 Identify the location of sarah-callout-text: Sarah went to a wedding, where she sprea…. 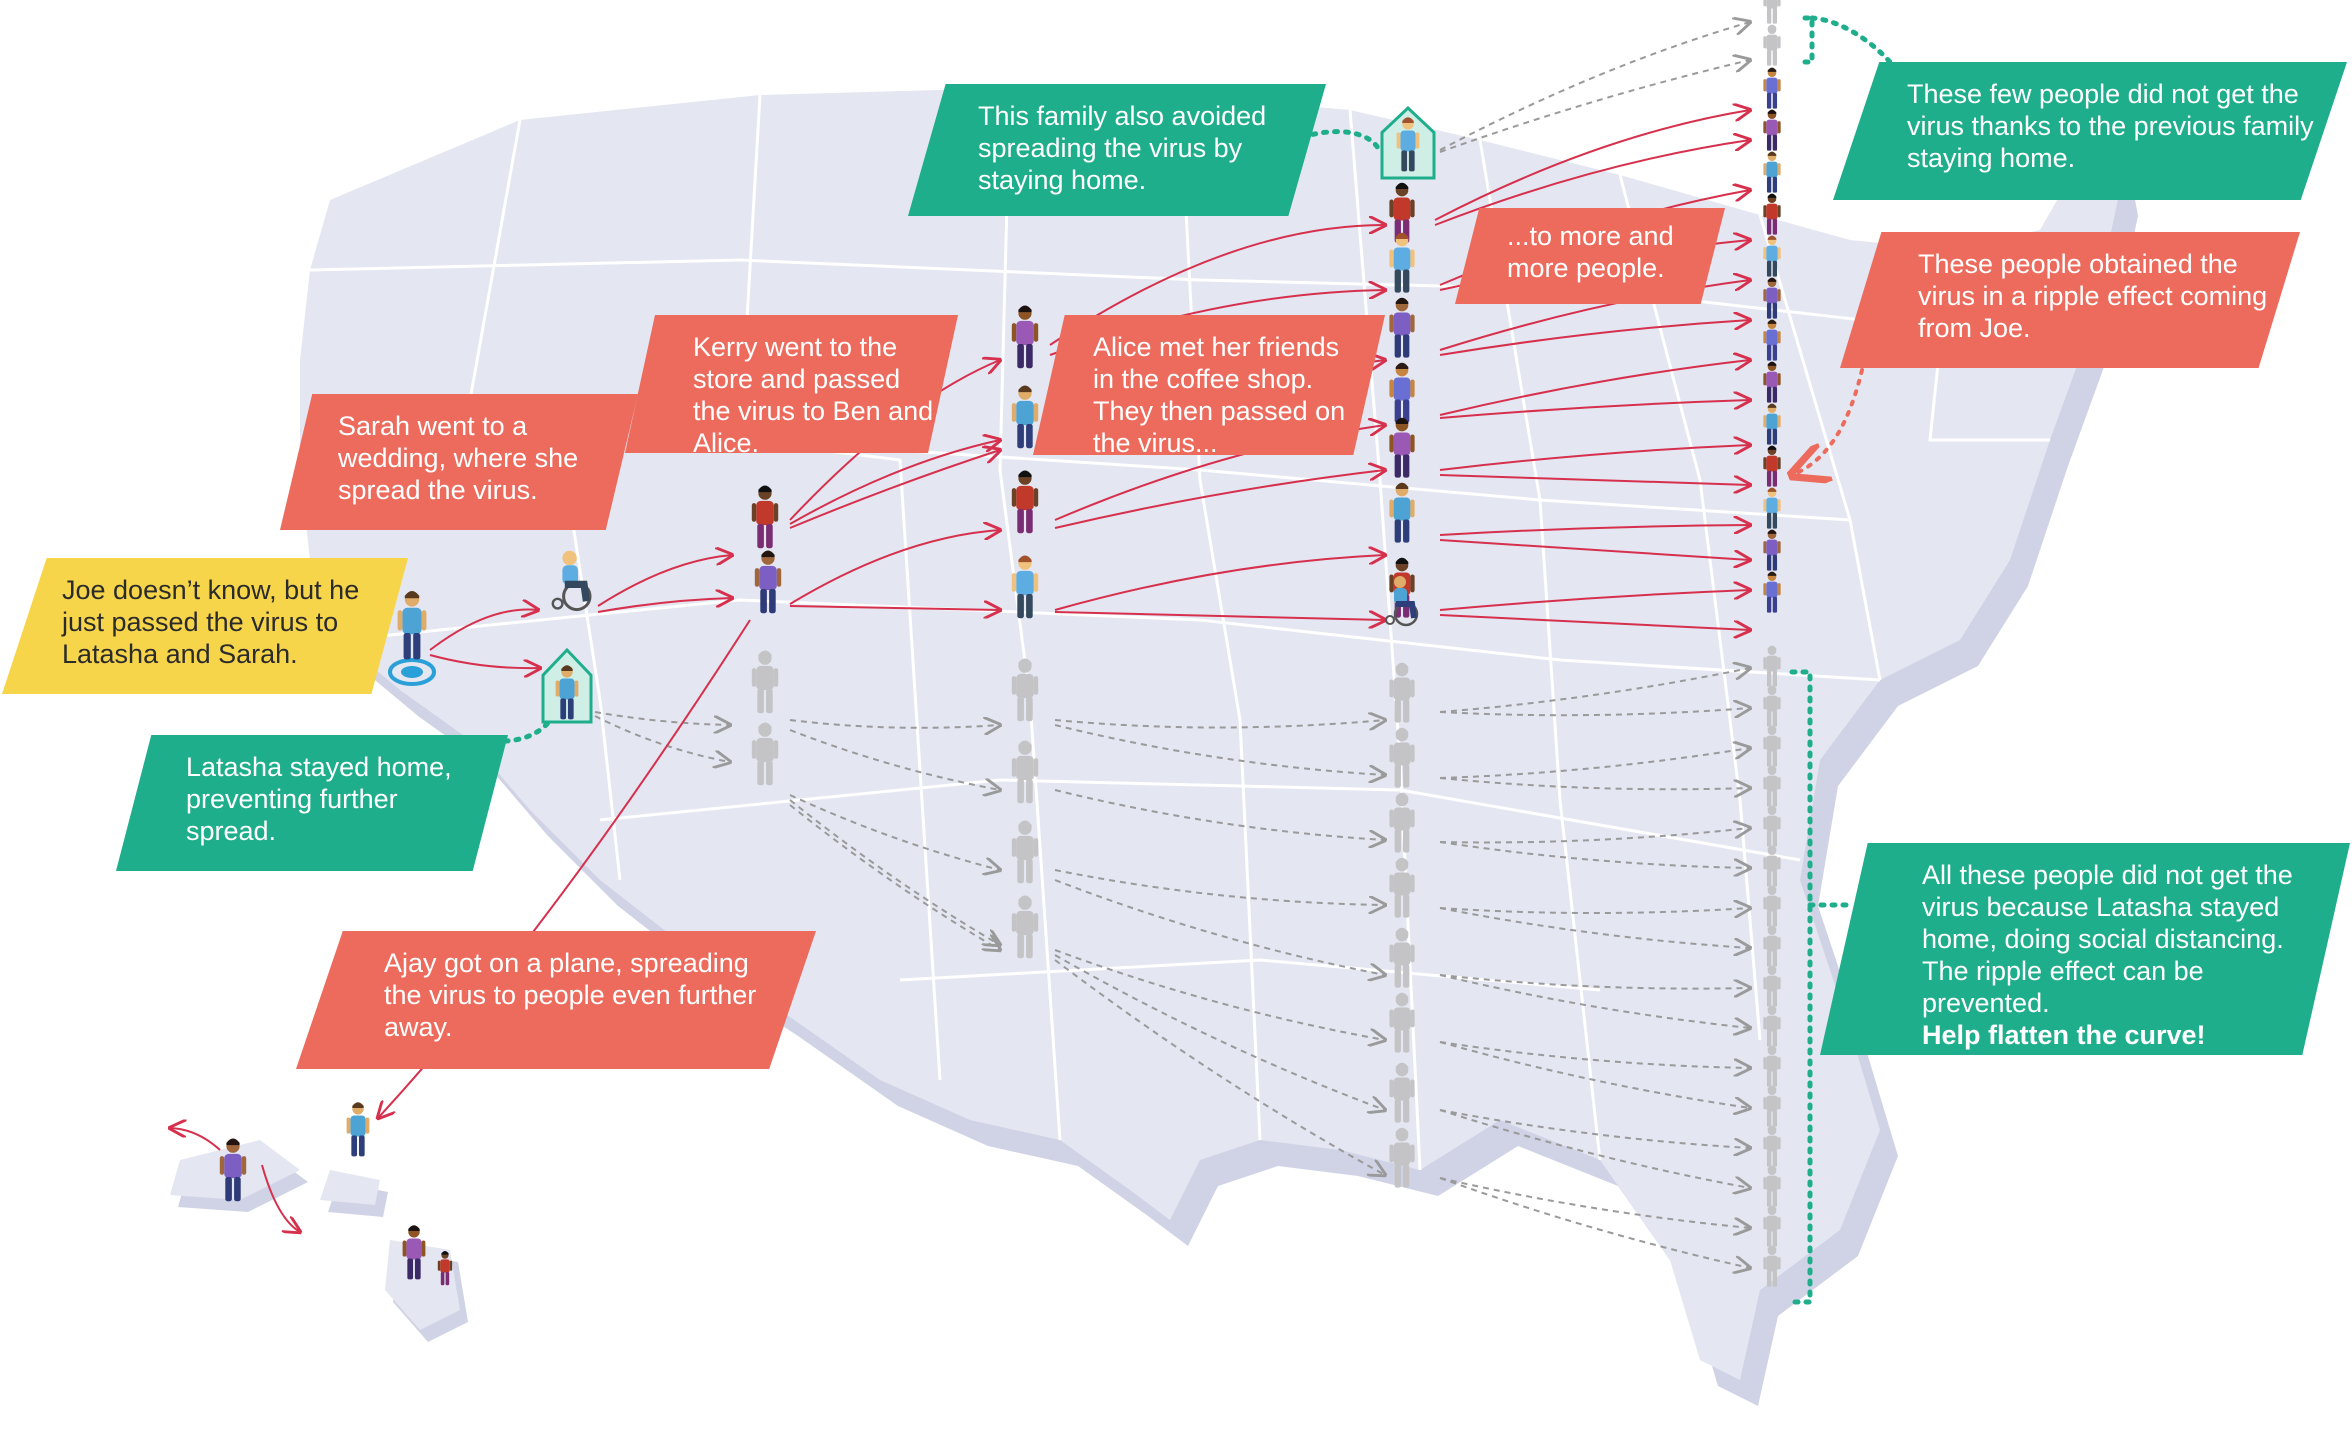
(458, 458).